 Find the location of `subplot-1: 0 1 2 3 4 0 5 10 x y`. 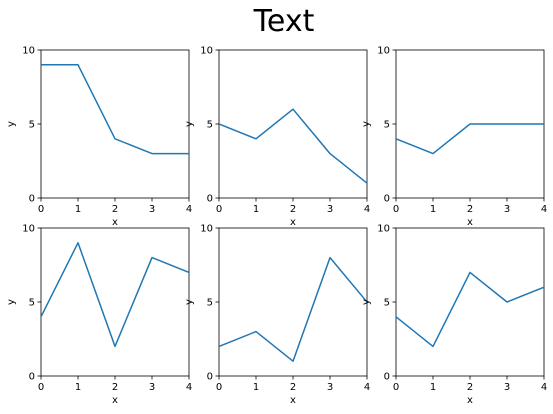

subplot-1: 0 1 2 3 4 0 5 10 x y is located at coordinates (99, 137).